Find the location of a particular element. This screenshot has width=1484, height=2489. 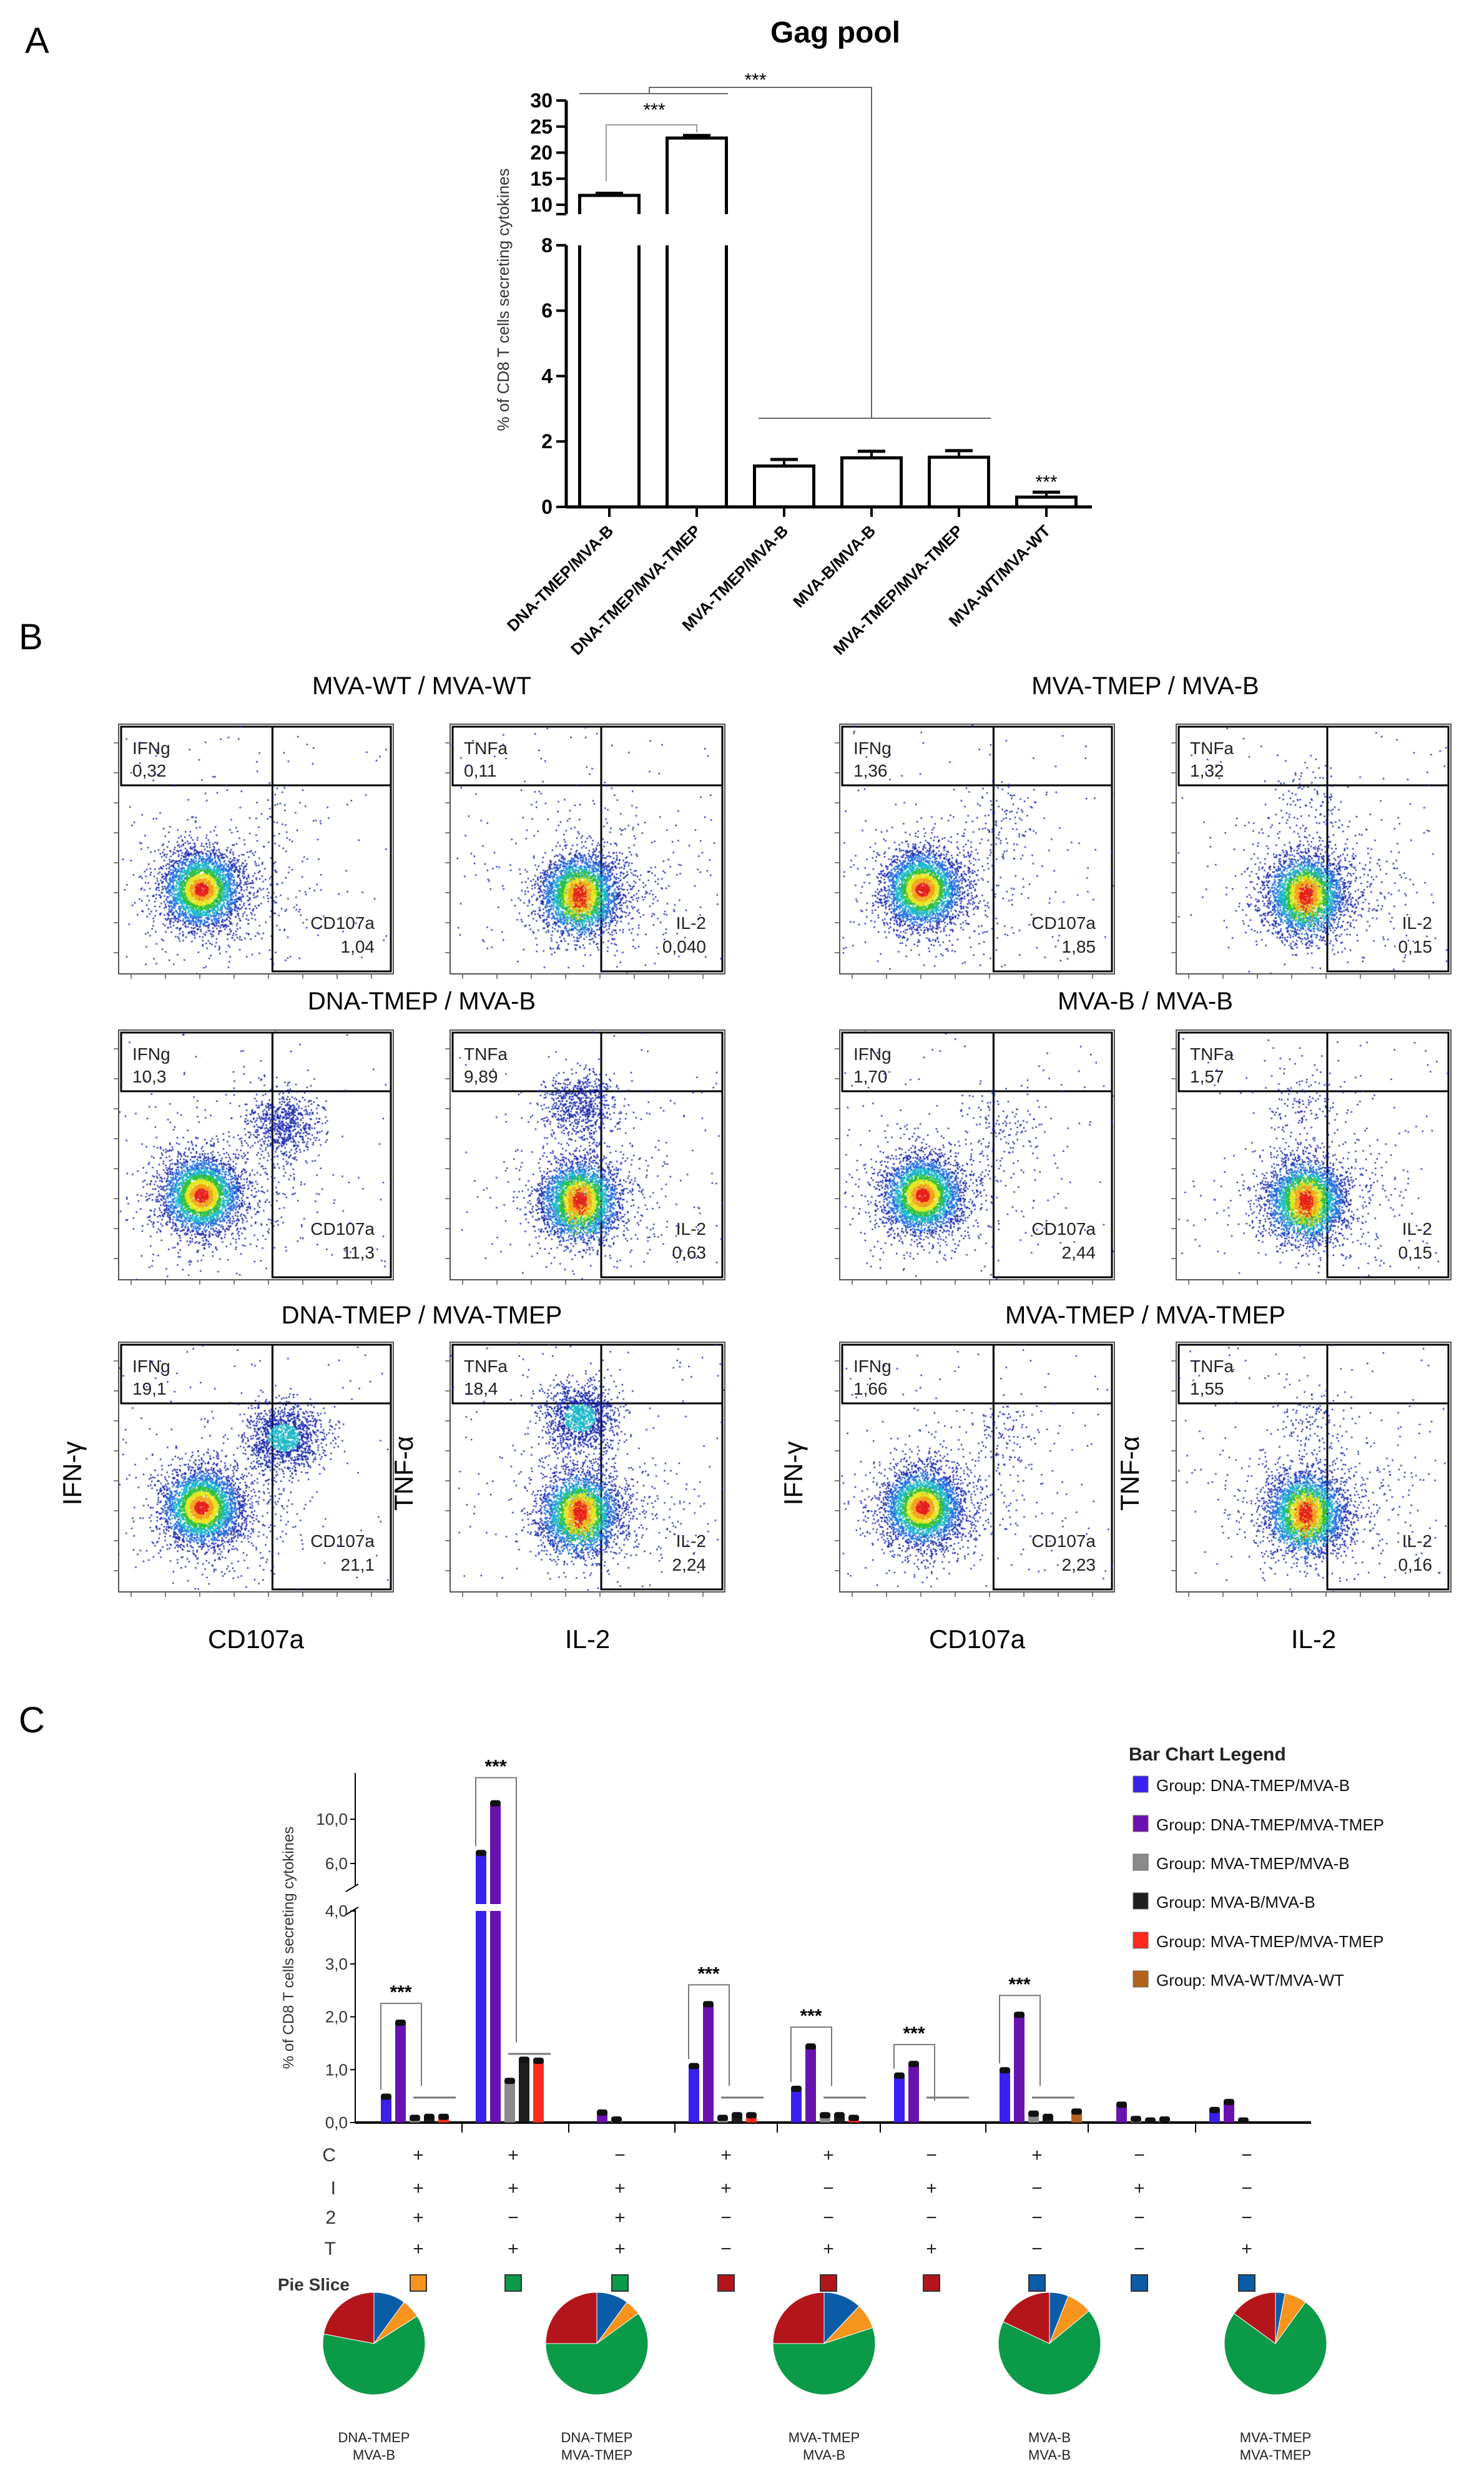

y-axis-label: % of CD8 T cells secreting cytokines is located at coordinates (503, 300).